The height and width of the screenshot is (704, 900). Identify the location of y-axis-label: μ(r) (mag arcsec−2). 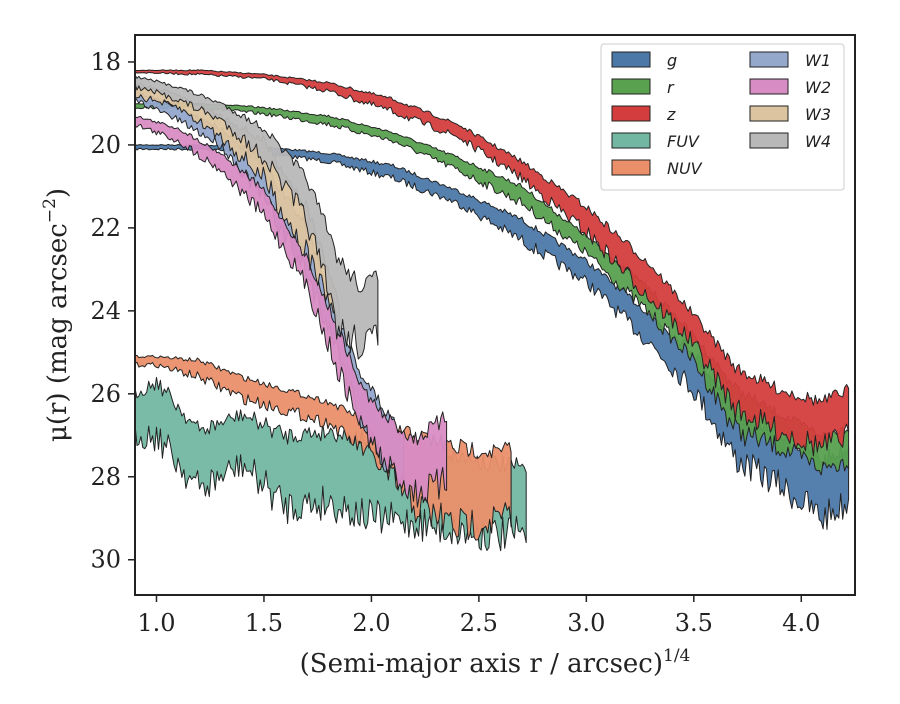
(56, 315).